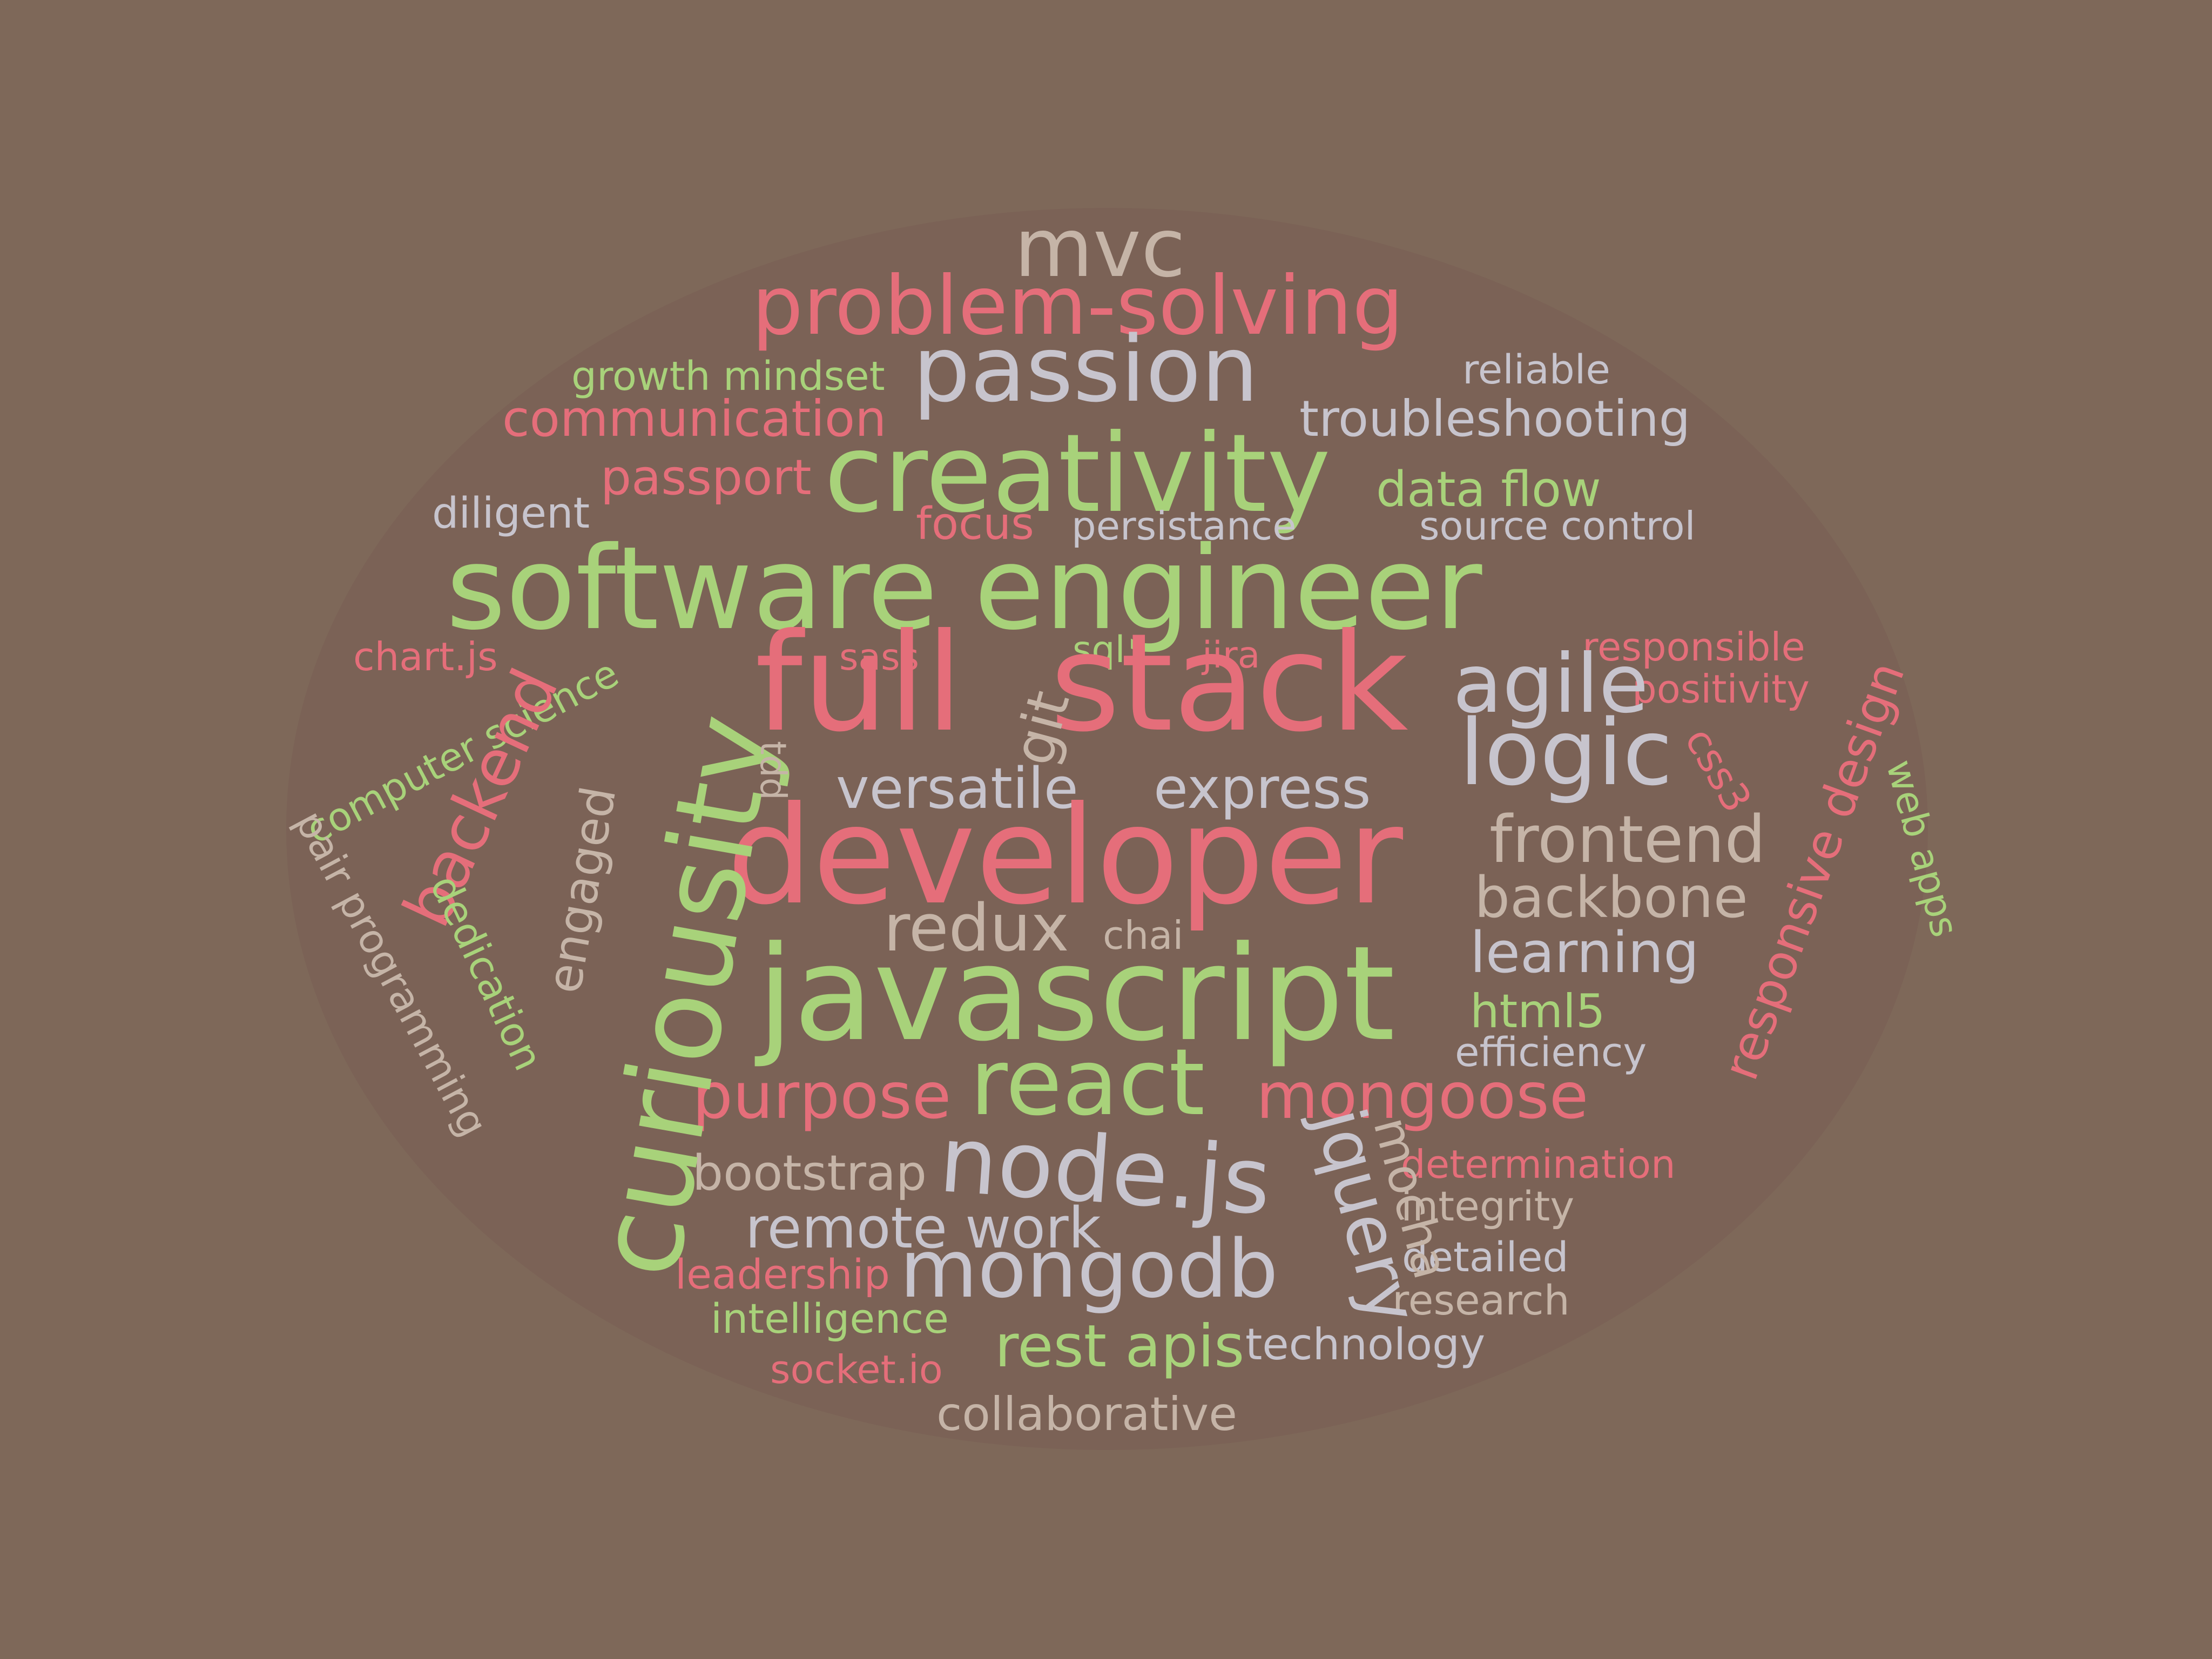 Image resolution: width=2212 pixels, height=1659 pixels. Describe the element at coordinates (1611, 897) in the screenshot. I see `word-backbone: backbone` at that location.